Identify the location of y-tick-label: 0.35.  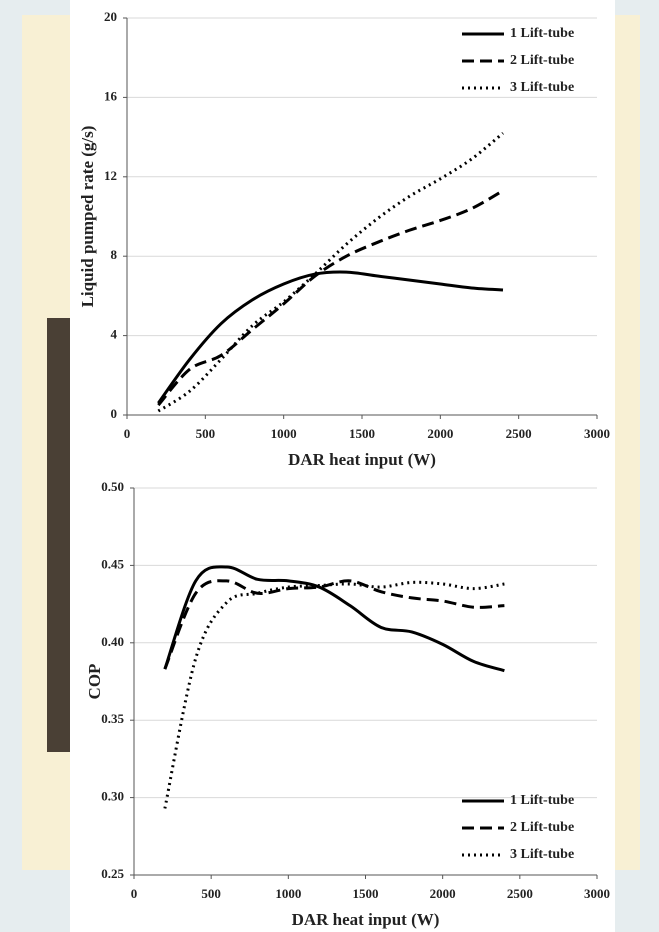
(112, 718).